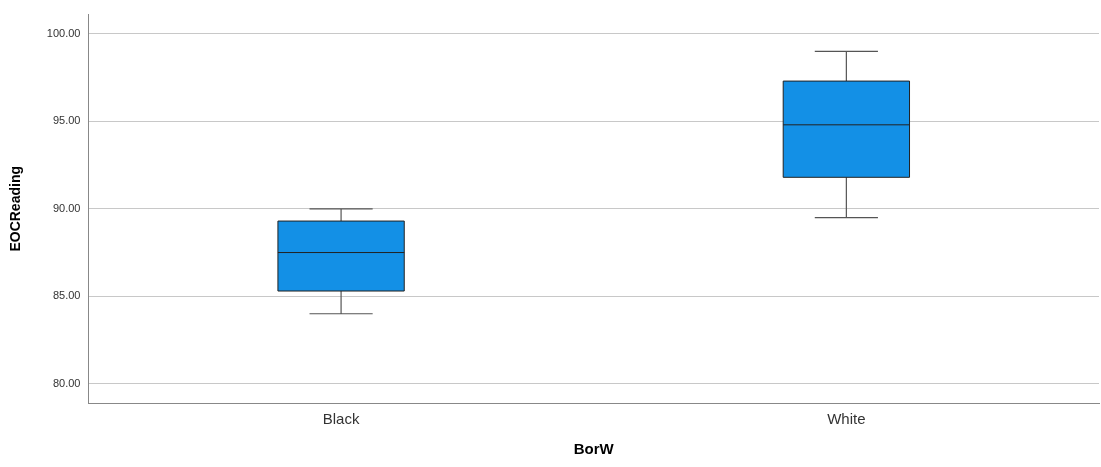 The width and height of the screenshot is (1101, 467). What do you see at coordinates (15, 209) in the screenshot?
I see `y-axis-title: EOCReading` at bounding box center [15, 209].